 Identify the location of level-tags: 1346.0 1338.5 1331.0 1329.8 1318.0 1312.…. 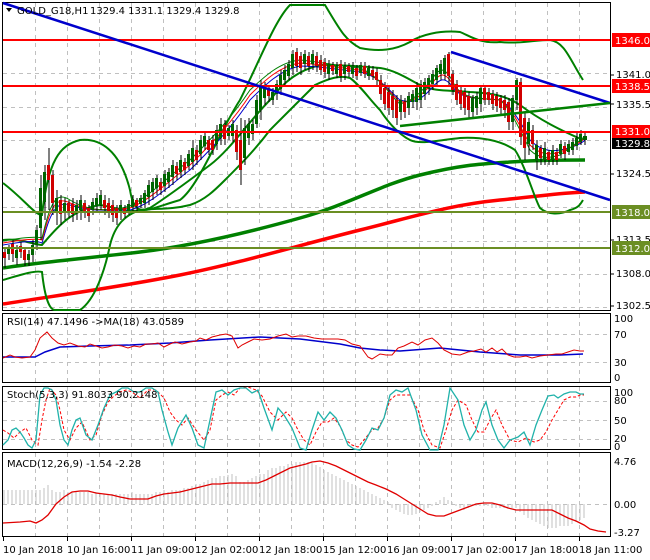
(631, 144).